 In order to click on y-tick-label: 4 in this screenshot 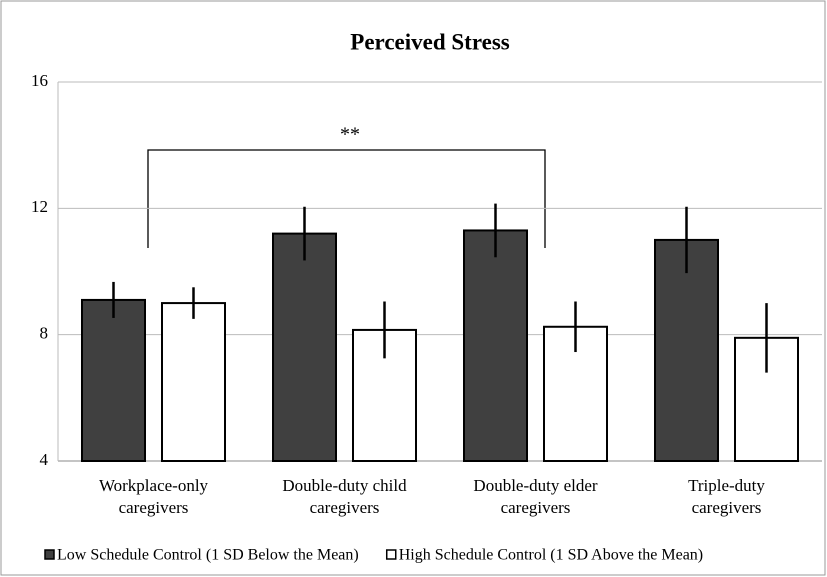, I will do `click(44, 459)`.